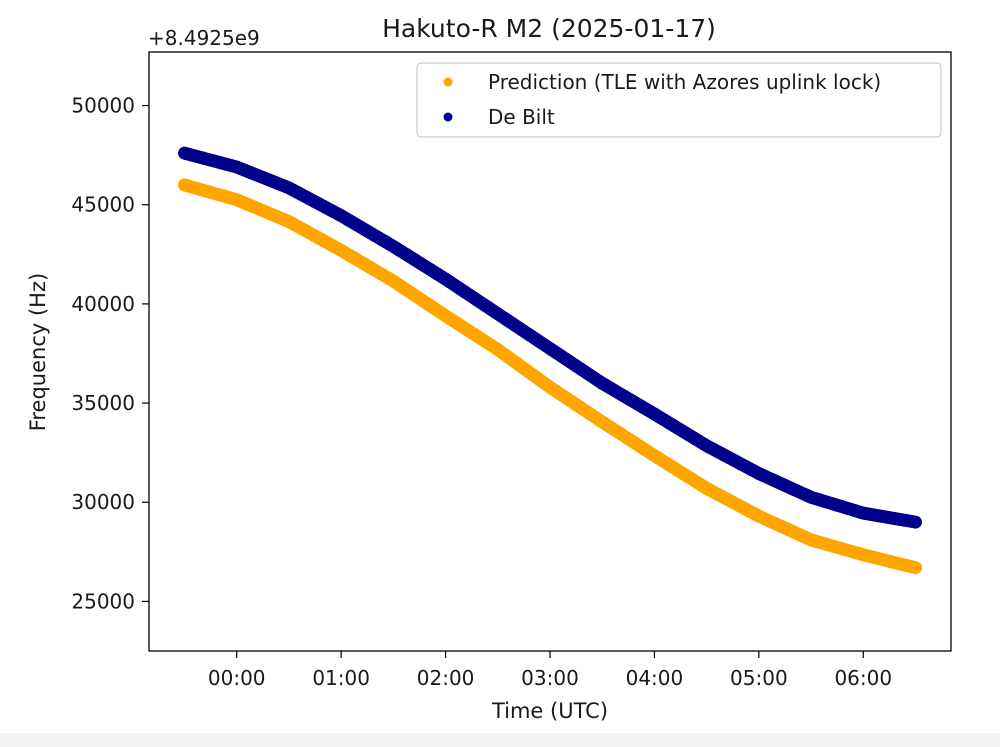 The width and height of the screenshot is (1000, 747). I want to click on x-tick-label: 01:00, so click(341, 678).